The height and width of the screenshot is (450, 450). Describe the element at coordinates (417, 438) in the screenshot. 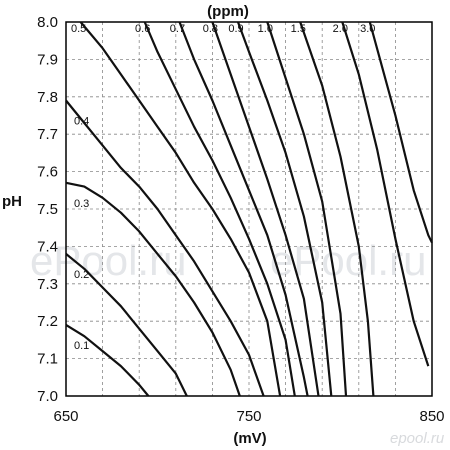

I see `site-logo: epool.ru` at that location.